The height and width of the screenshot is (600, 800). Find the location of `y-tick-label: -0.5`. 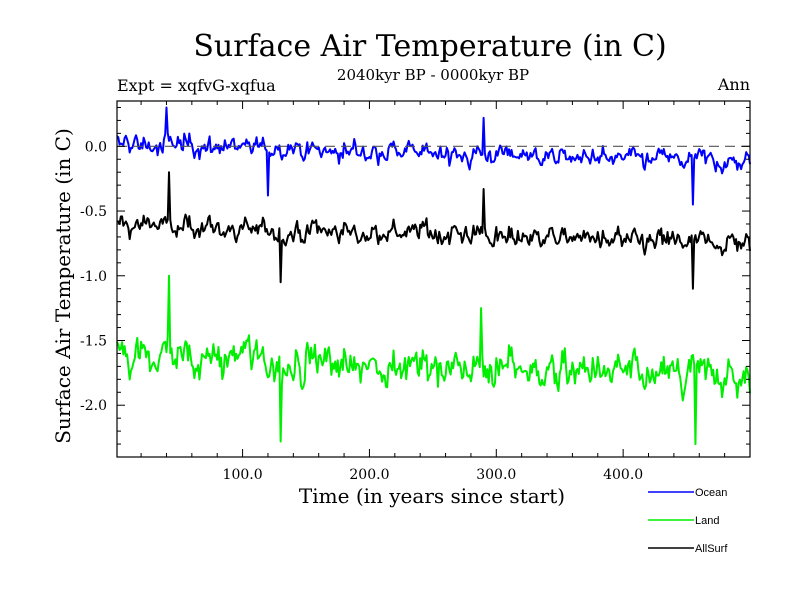

y-tick-label: -0.5 is located at coordinates (93, 212).